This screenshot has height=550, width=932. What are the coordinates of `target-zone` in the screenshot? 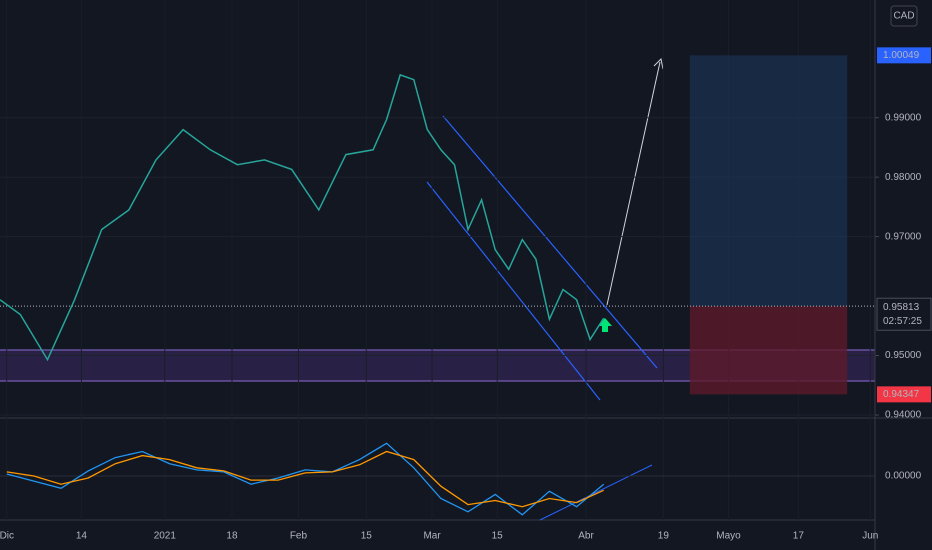 It's located at (768, 181).